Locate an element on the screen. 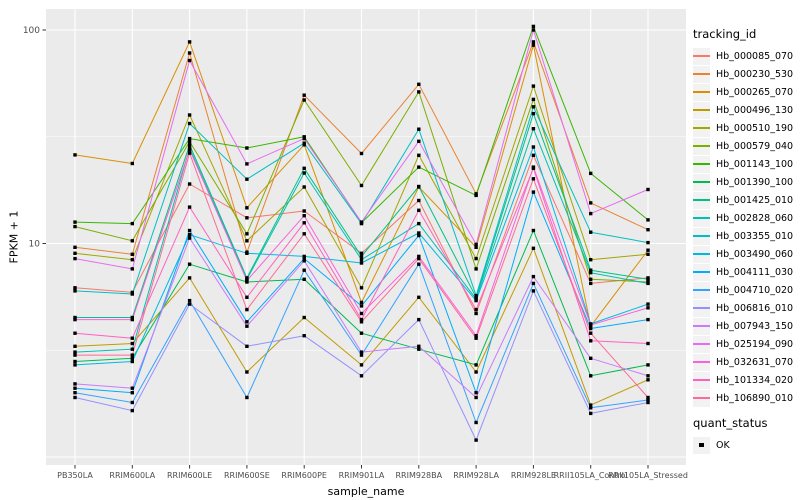 Image resolution: width=800 pixels, height=500 pixels. legend-item-Hb_001425_010: Hb_001425_010 is located at coordinates (746, 200).